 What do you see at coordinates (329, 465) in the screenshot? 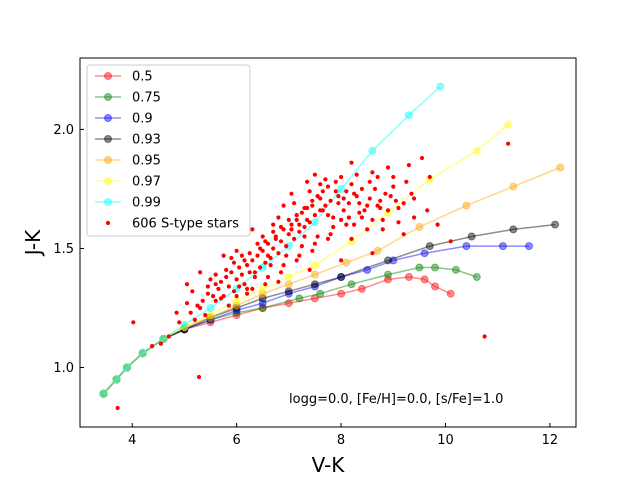
I see `x-axis-label: V-K` at bounding box center [329, 465].